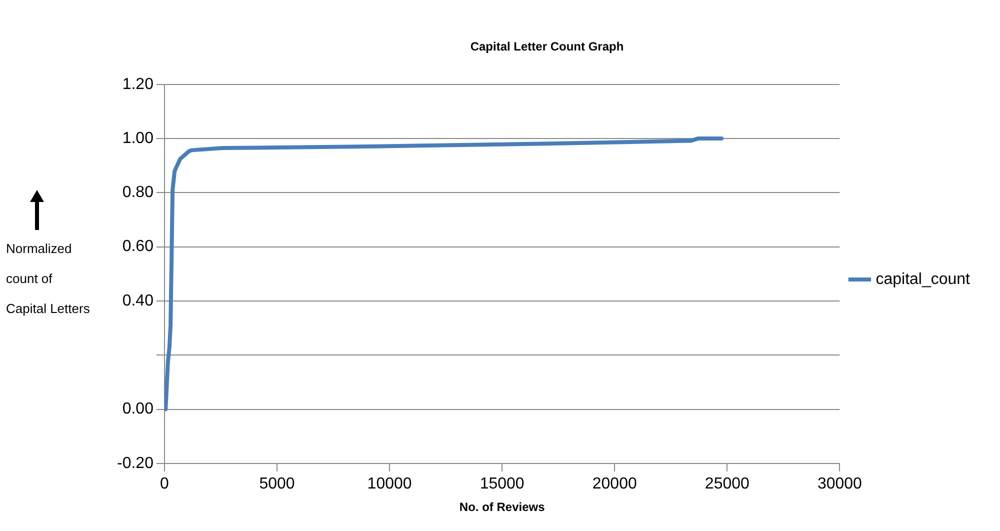 The width and height of the screenshot is (1000, 531). What do you see at coordinates (138, 193) in the screenshot?
I see `y-tick-label: 0.80` at bounding box center [138, 193].